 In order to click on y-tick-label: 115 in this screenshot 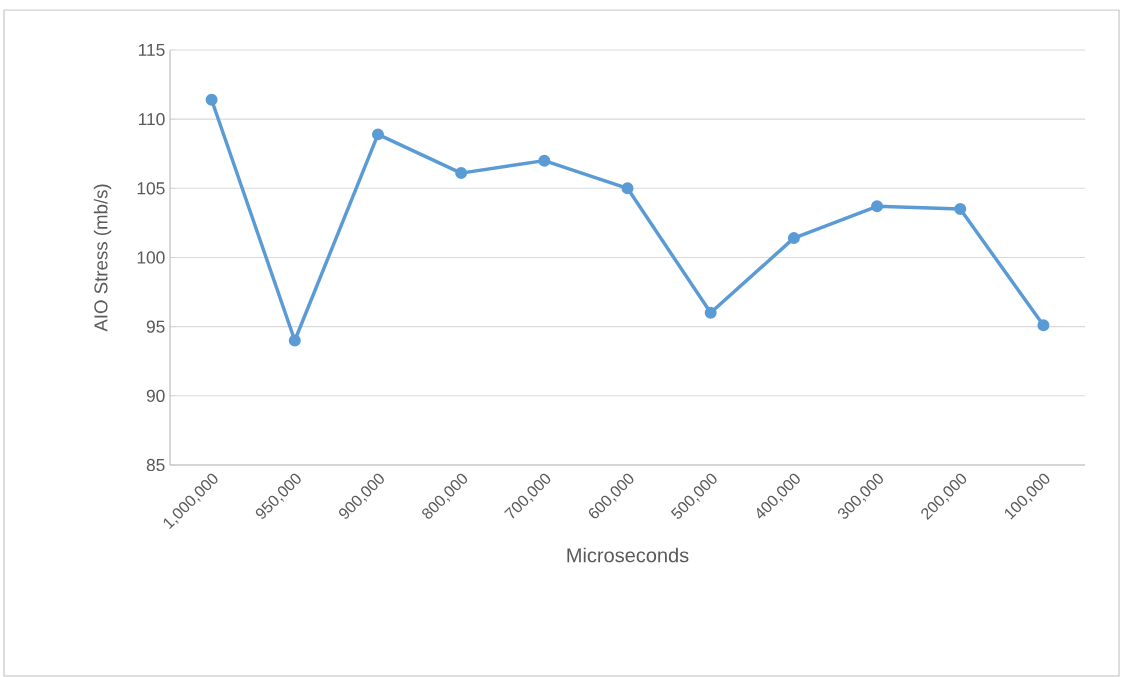, I will do `click(151, 50)`.